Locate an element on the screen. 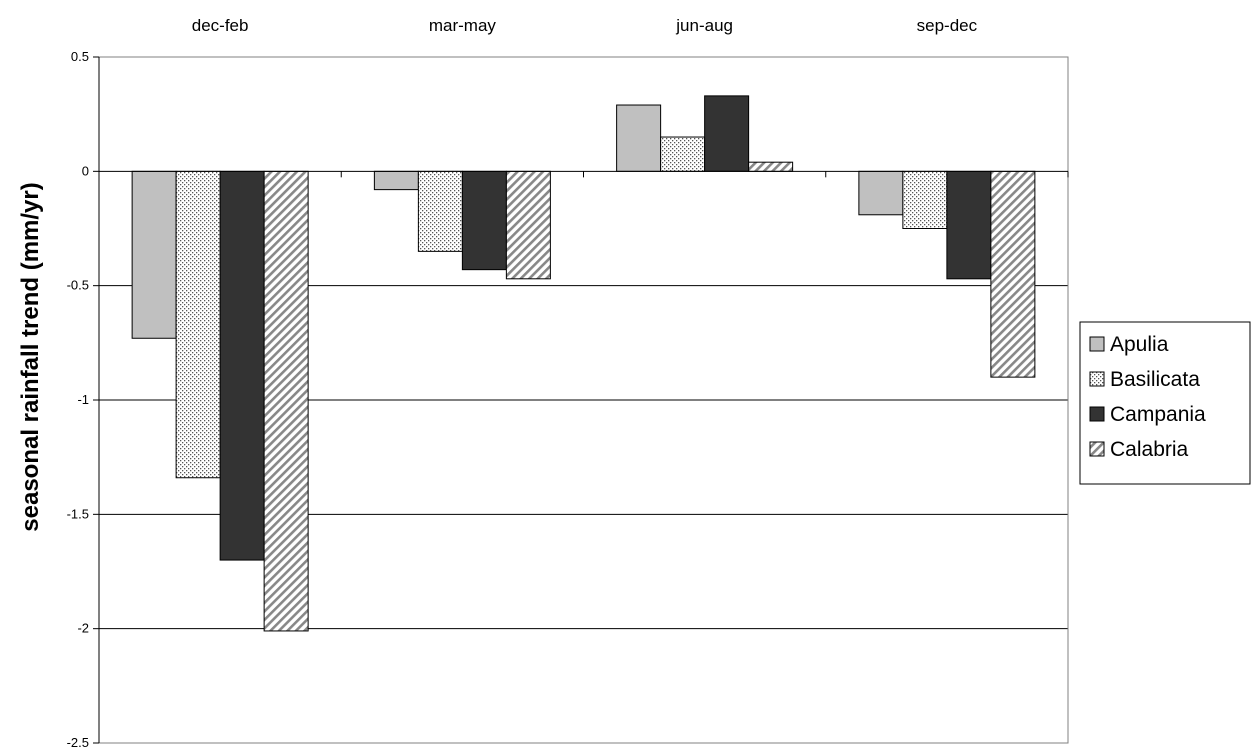 The image size is (1258, 756). category-labels: dec-feb mar-may jun-aug sep-dec is located at coordinates (585, 25).